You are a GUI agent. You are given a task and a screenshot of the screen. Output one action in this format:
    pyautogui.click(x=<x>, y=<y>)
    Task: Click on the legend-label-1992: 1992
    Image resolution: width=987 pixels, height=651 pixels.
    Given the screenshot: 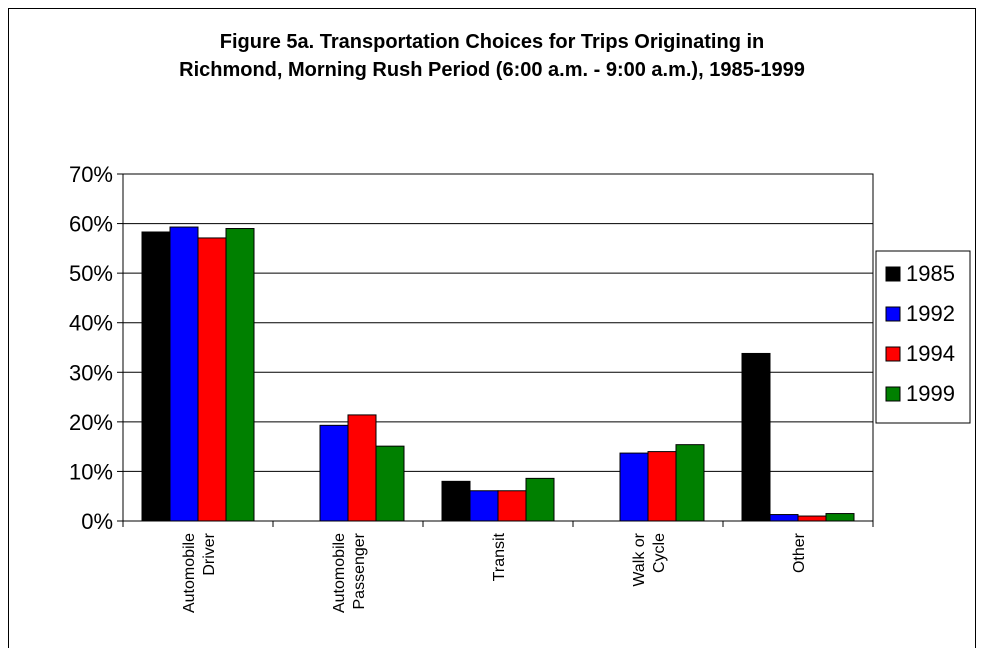 What is the action you would take?
    pyautogui.click(x=930, y=313)
    